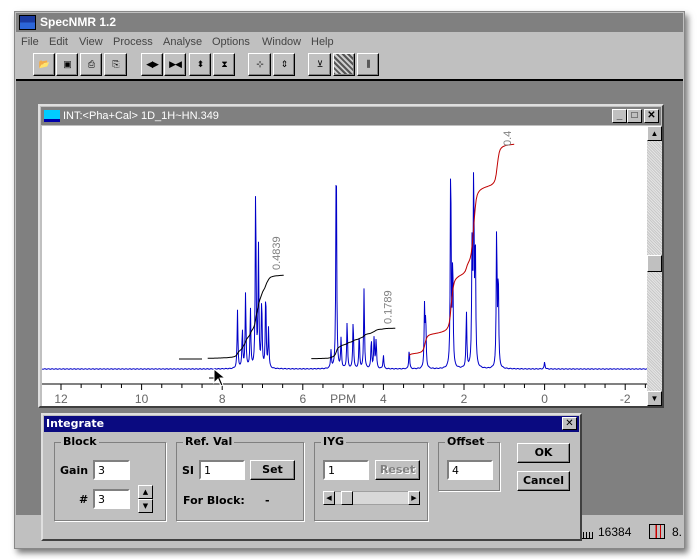 This screenshot has width=697, height=559. What do you see at coordinates (654, 398) in the screenshot?
I see `scroll-down-button: ▼` at bounding box center [654, 398].